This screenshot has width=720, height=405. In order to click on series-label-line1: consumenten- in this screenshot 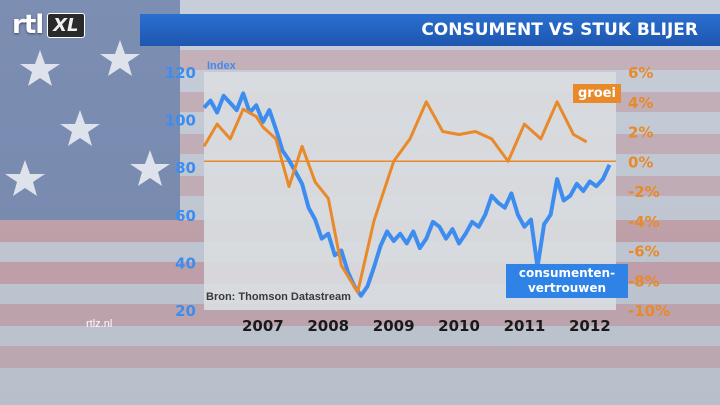, I will do `click(567, 273)`.